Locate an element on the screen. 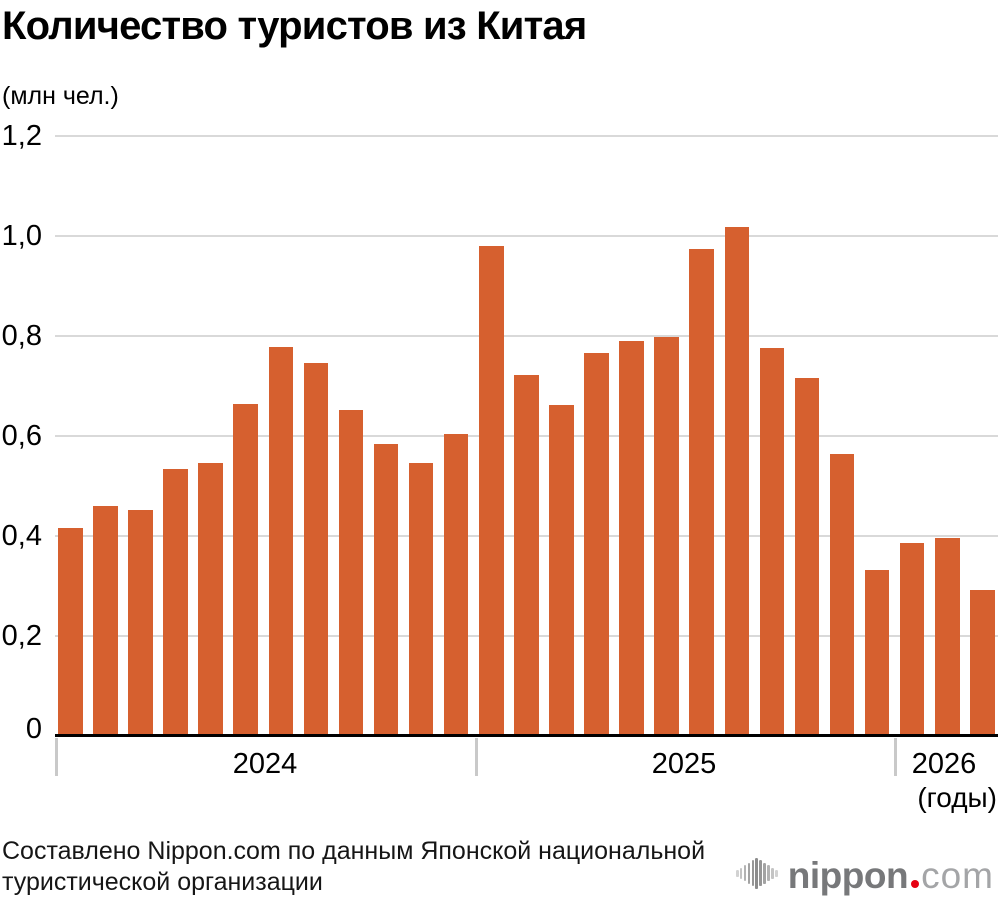 The height and width of the screenshot is (908, 1000). nippon-com-logo: nippon com is located at coordinates (865, 873).